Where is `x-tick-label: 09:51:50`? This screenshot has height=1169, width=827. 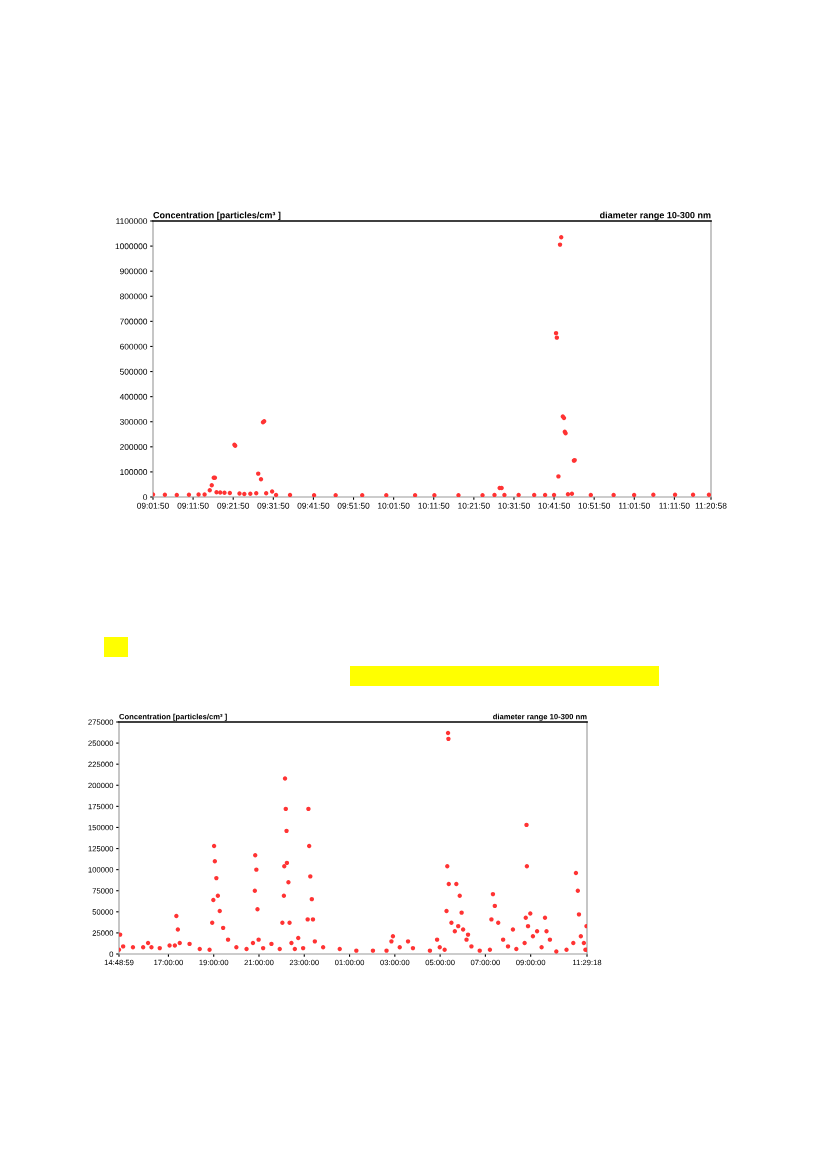
x-tick-label: 09:51:50 is located at coordinates (353, 505).